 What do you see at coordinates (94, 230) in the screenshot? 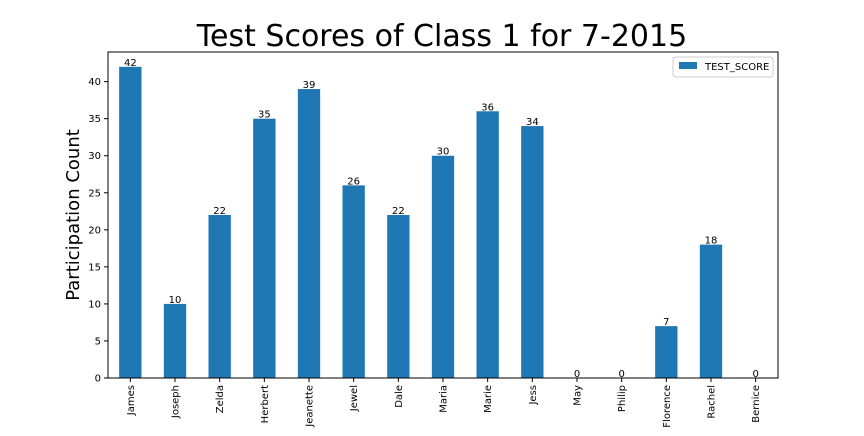
I see `y-tick-label: 20` at bounding box center [94, 230].